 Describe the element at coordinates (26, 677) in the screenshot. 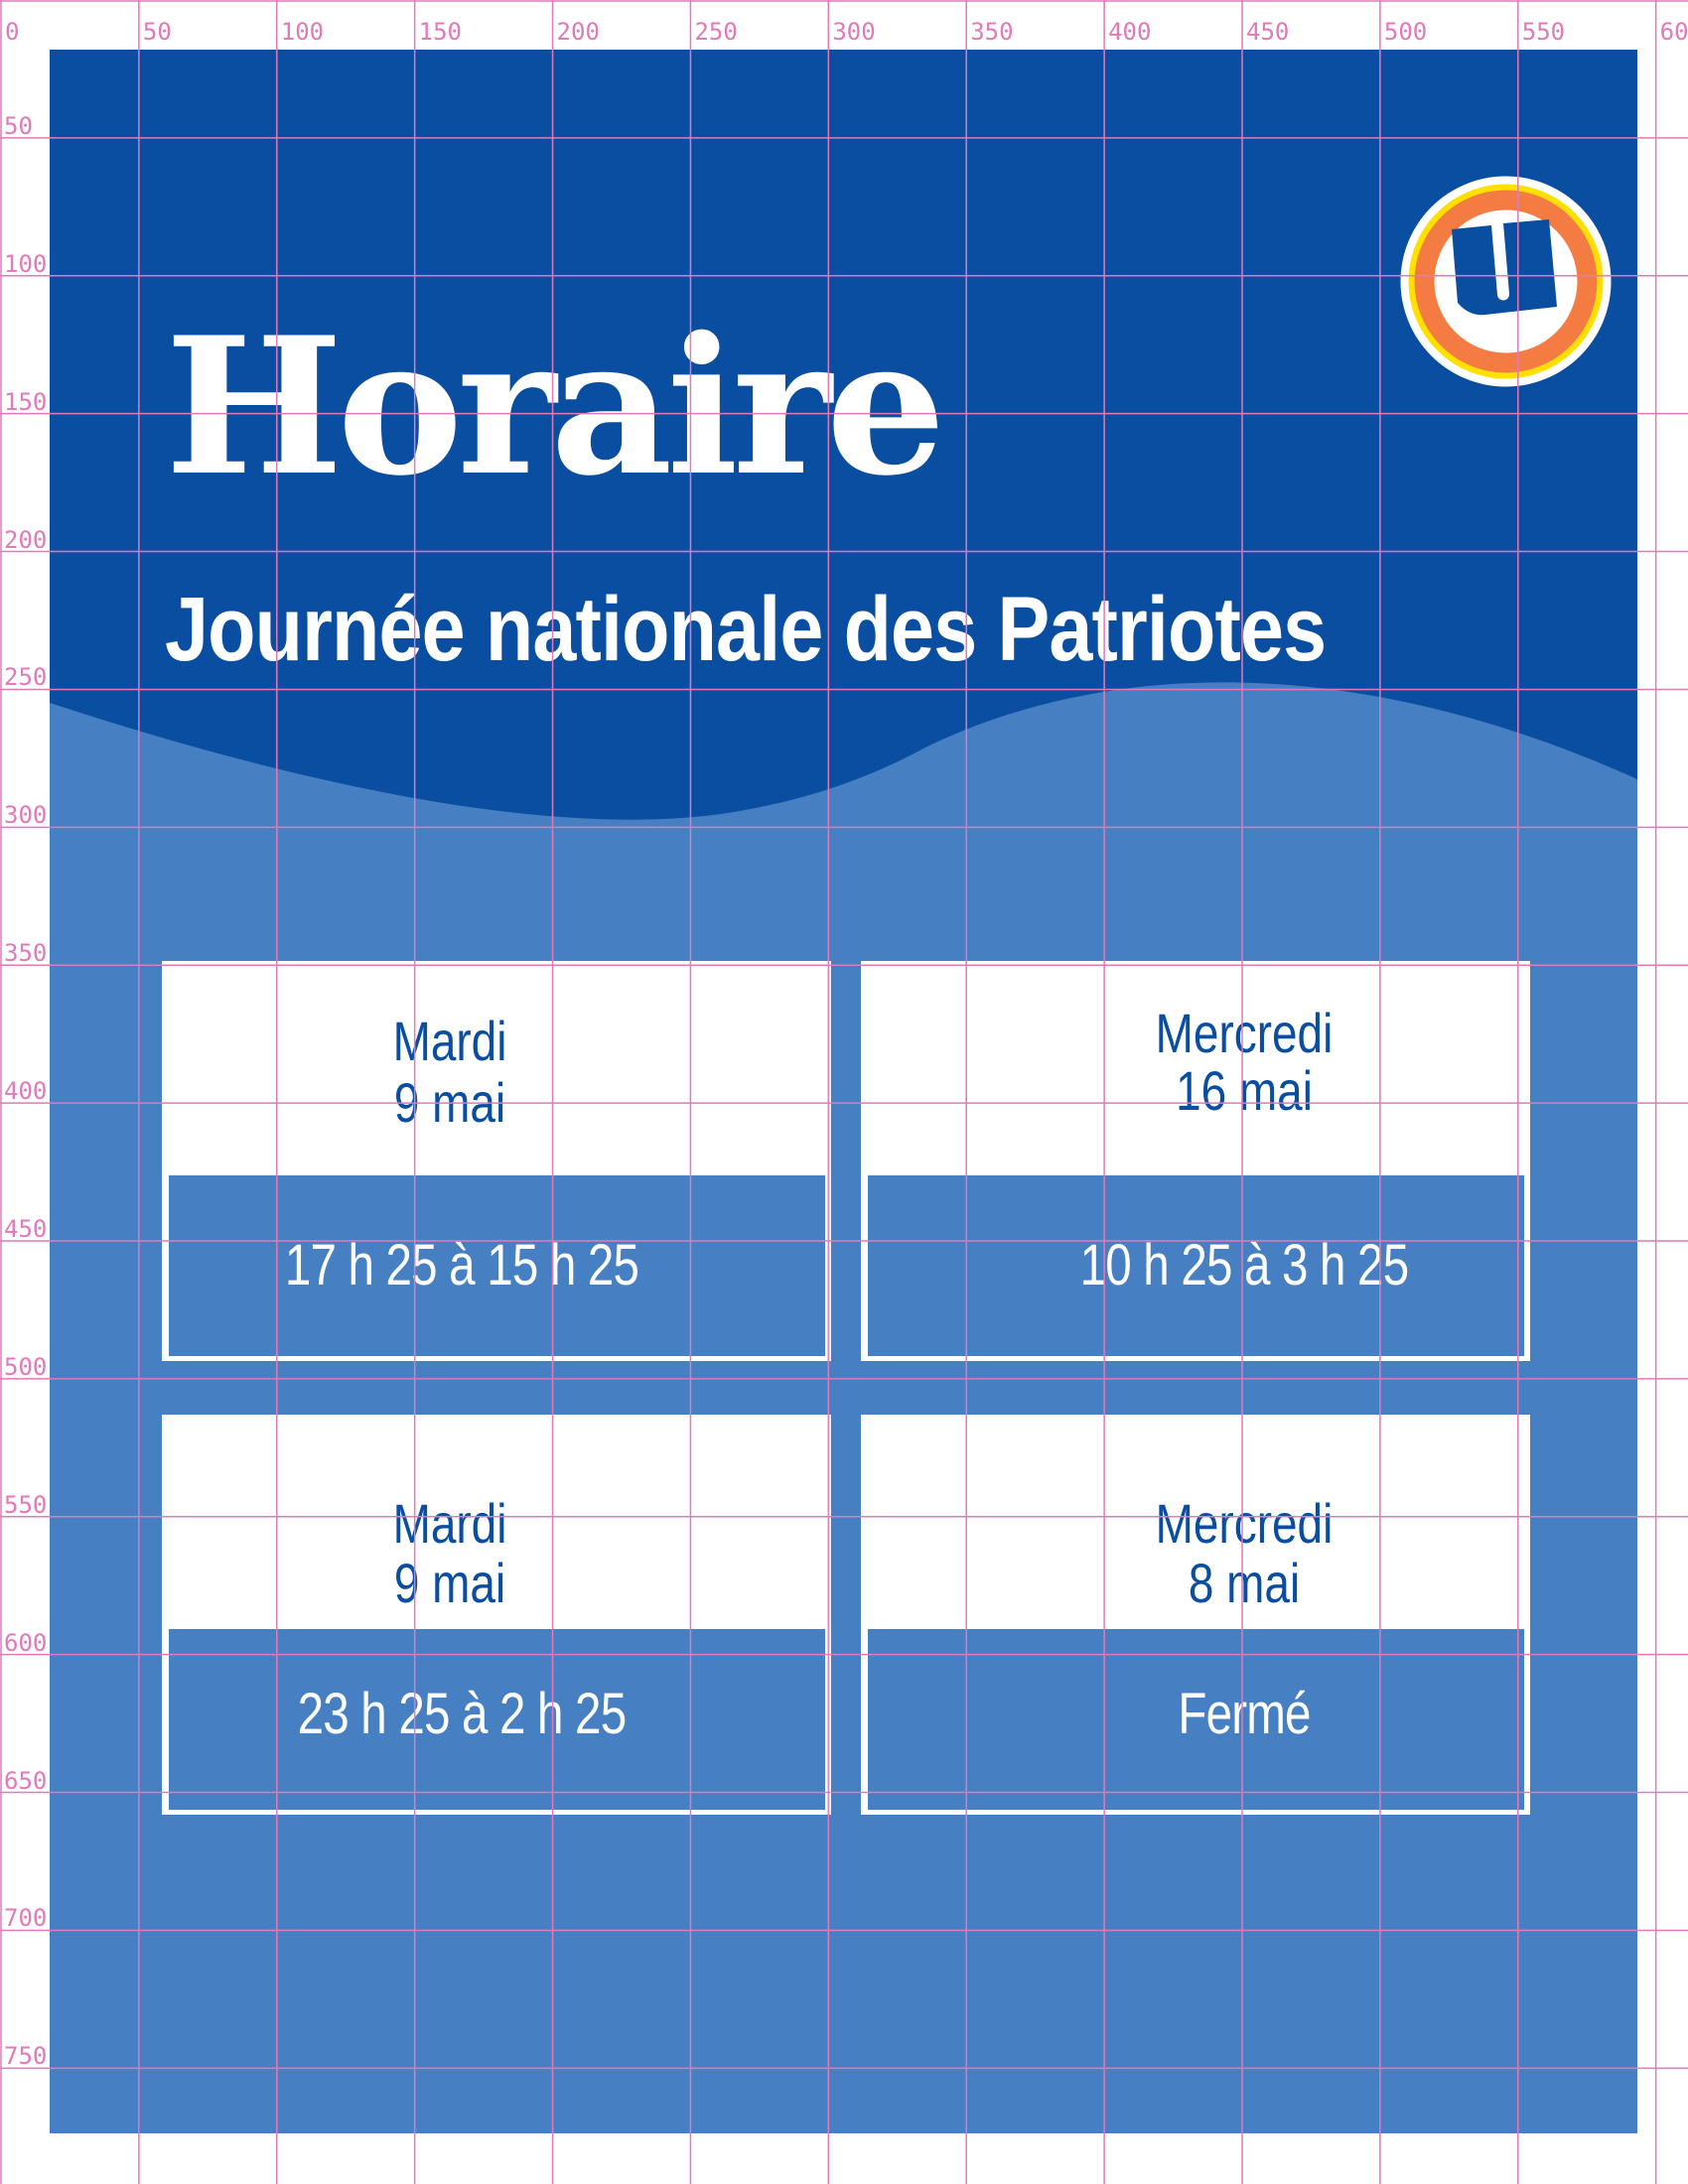

I see `grid-y-label: 250` at that location.